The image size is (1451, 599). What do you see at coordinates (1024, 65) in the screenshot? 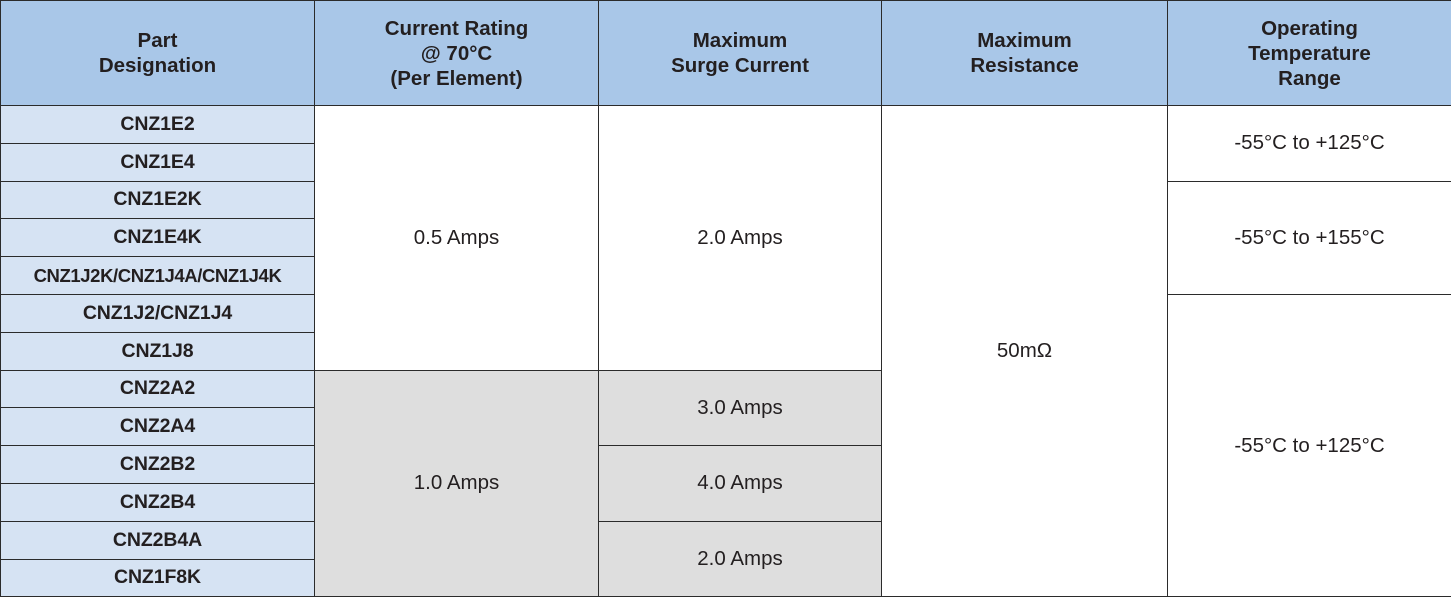
I see `header-line: Resistance` at bounding box center [1024, 65].